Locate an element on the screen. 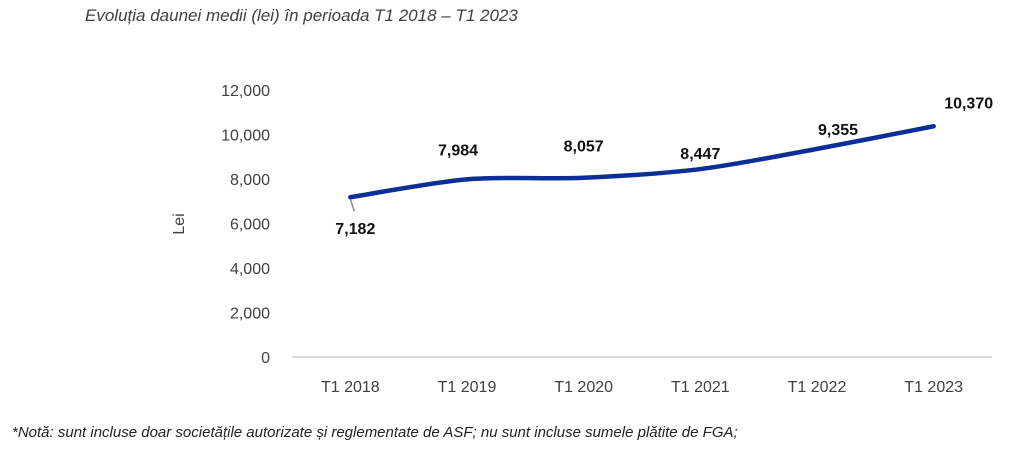 The width and height of the screenshot is (1024, 456). y-axis-label: Lei is located at coordinates (179, 223).